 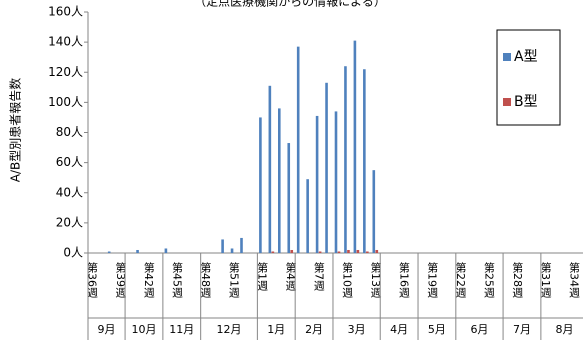 What do you see at coordinates (107, 329) in the screenshot?
I see `month-label: 9月` at bounding box center [107, 329].